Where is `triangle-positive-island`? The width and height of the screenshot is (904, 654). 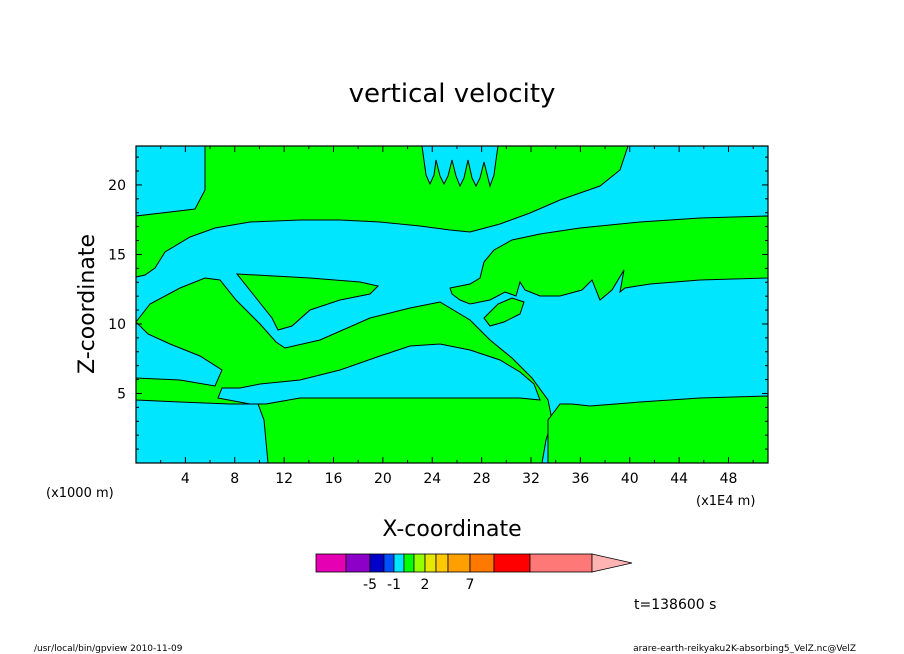
triangle-positive-island is located at coordinates (307, 302).